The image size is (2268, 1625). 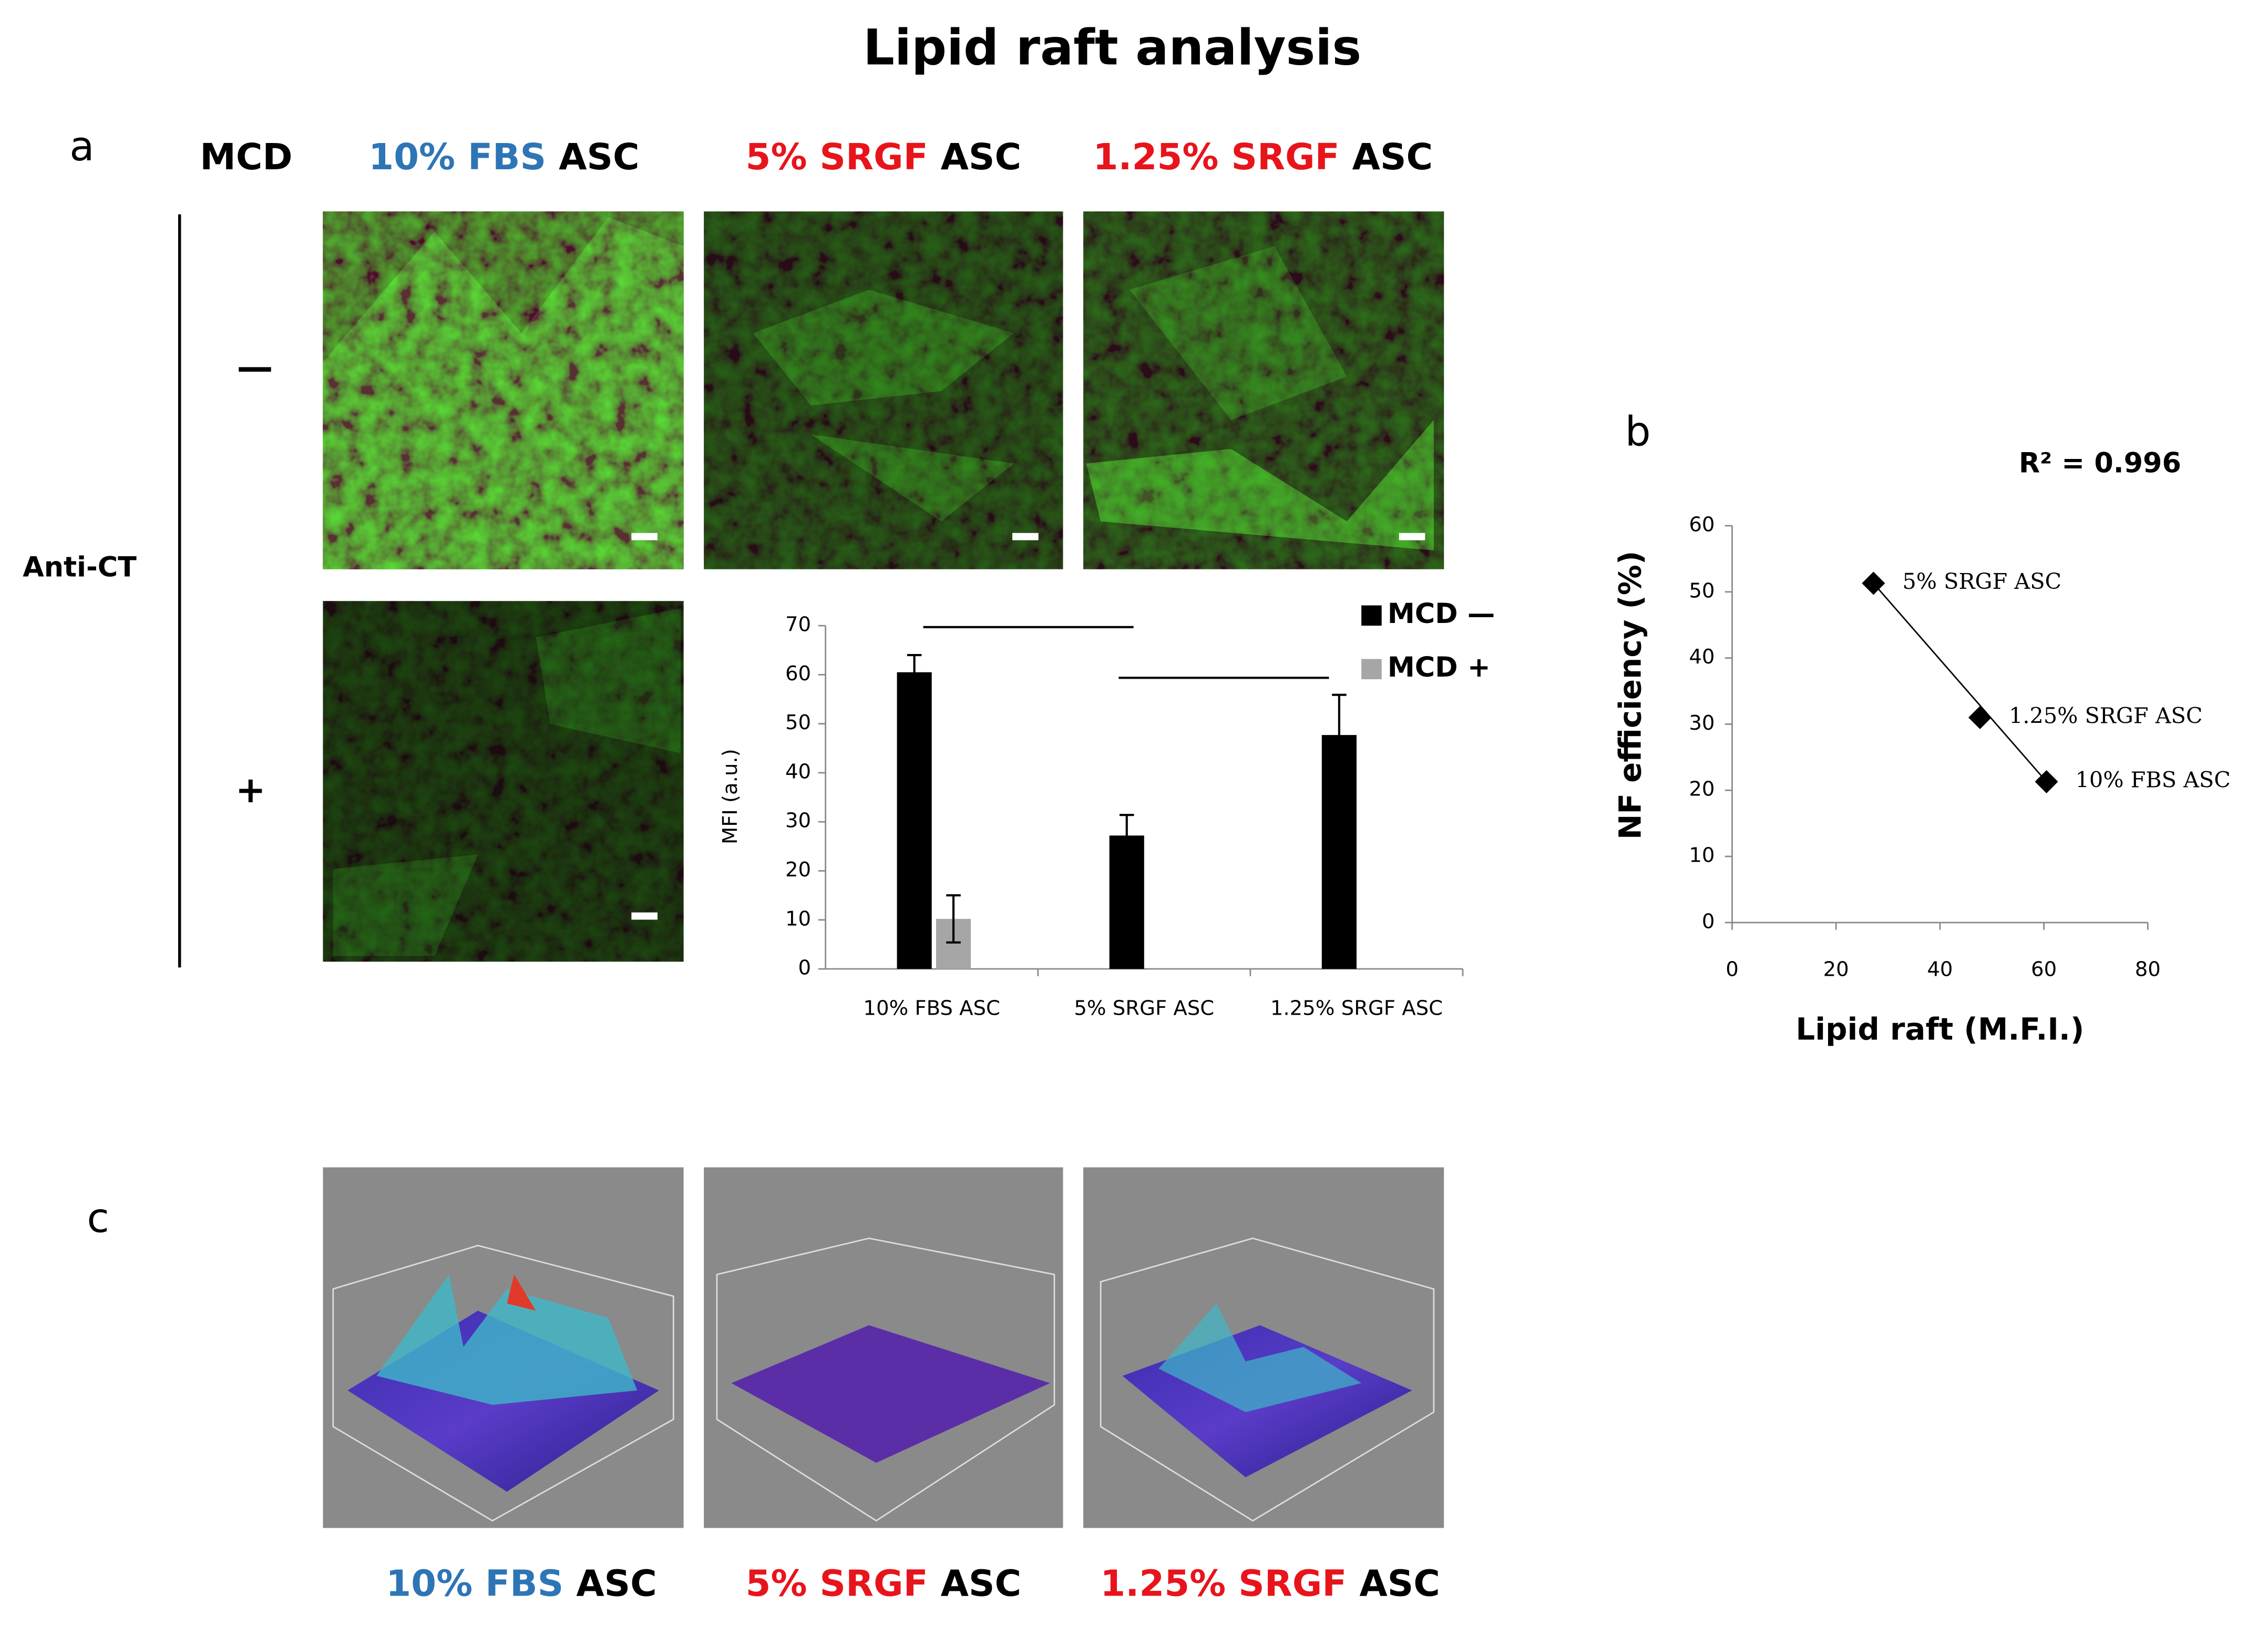 What do you see at coordinates (1732, 969) in the screenshot?
I see `x-tick-label: 0` at bounding box center [1732, 969].